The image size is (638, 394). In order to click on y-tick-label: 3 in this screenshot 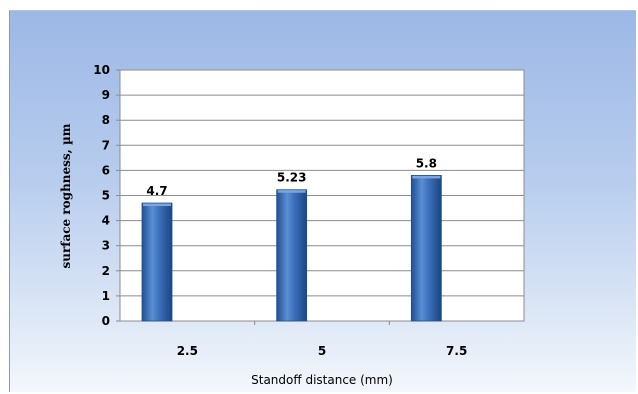, I will do `click(106, 246)`.